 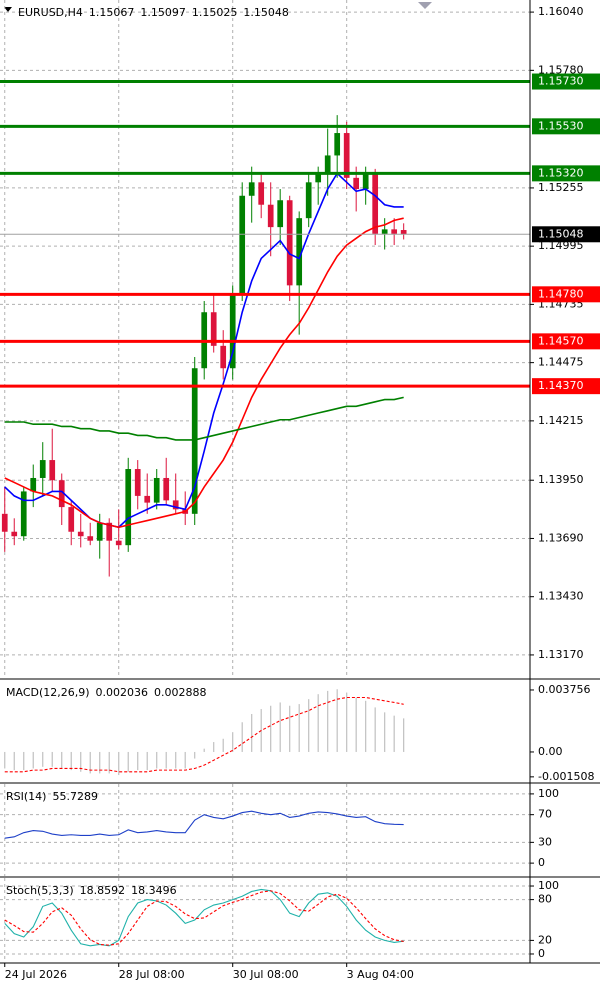 I want to click on y-tick-label: 1.15255, so click(x=561, y=187).